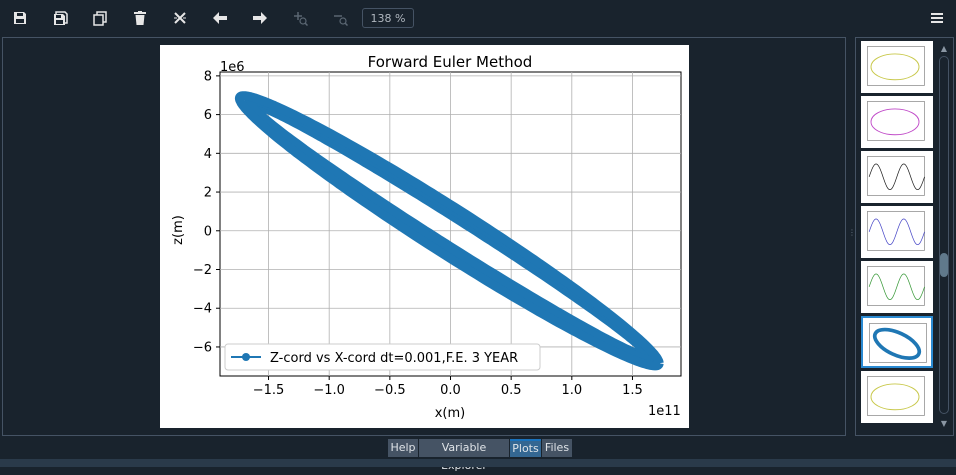 This screenshot has height=475, width=956. Describe the element at coordinates (464, 455) in the screenshot. I see `tab-variable-explorer: Variable Explorer` at that location.